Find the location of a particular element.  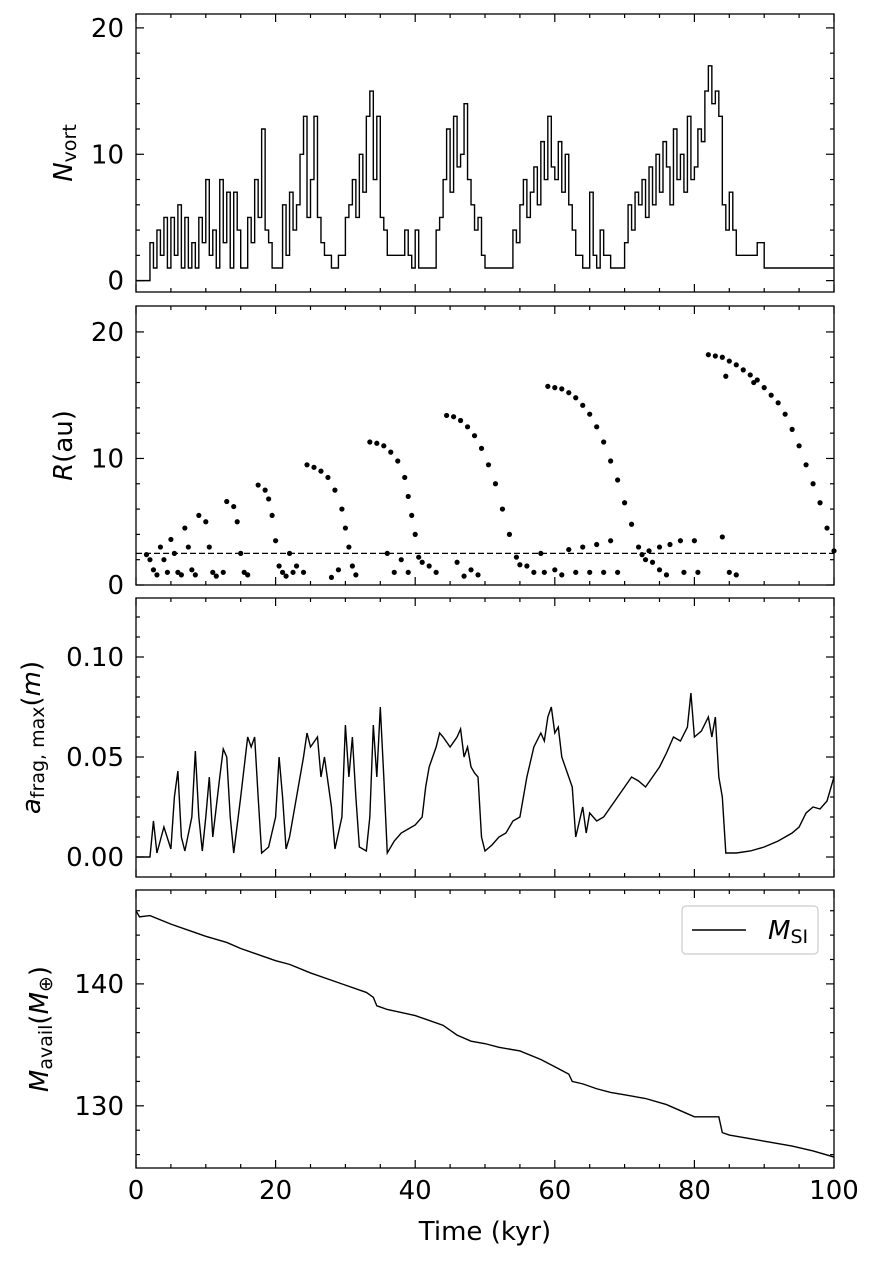

label-part: ( is located at coordinates (40, 1019).